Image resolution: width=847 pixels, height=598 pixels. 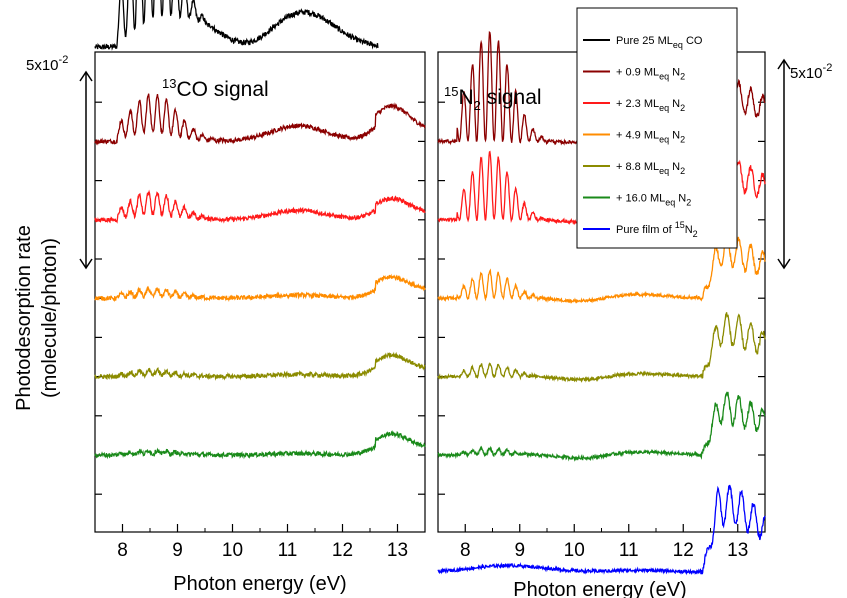 I want to click on x-tick-label-right-2: 10, so click(x=574, y=550).